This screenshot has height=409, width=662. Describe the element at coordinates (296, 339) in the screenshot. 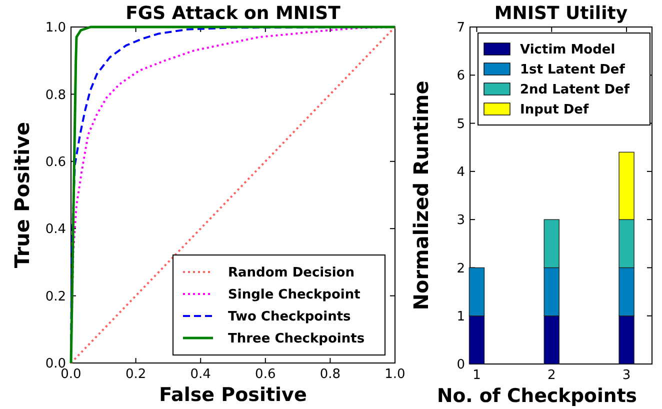

I see `legend-label: Three Checkpoints` at that location.